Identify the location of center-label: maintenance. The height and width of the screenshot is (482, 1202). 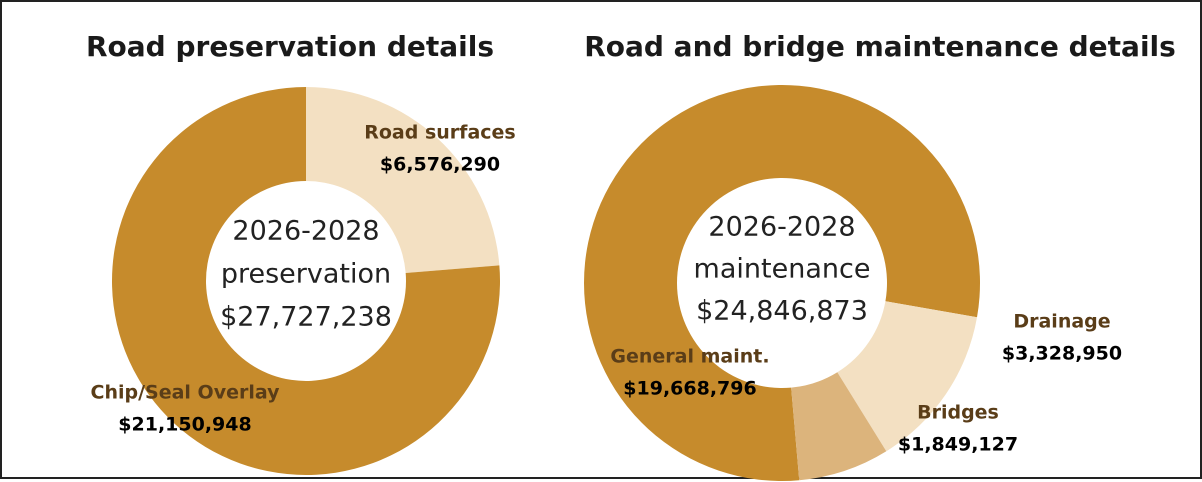
(782, 269).